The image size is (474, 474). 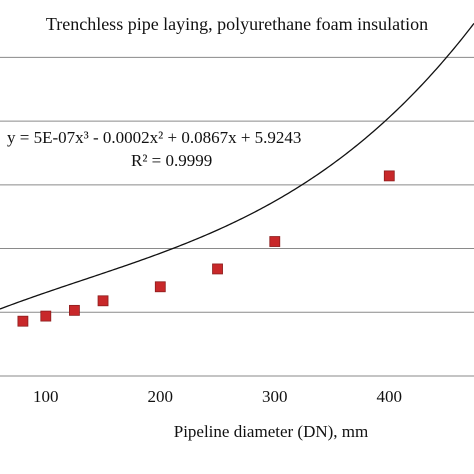 I want to click on x-axis-title: Pipeline diameter (DN), mm, so click(x=271, y=431).